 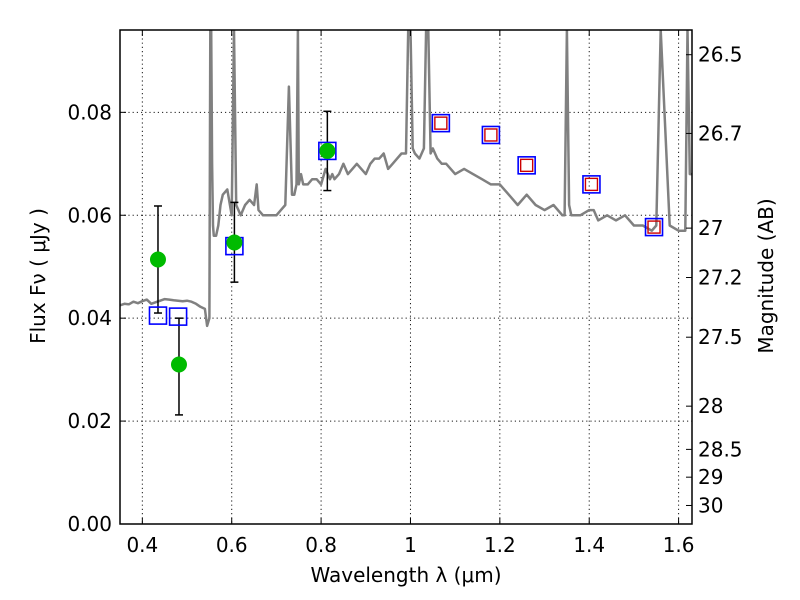 What do you see at coordinates (232, 545) in the screenshot?
I see `x-tick-label: 0.6` at bounding box center [232, 545].